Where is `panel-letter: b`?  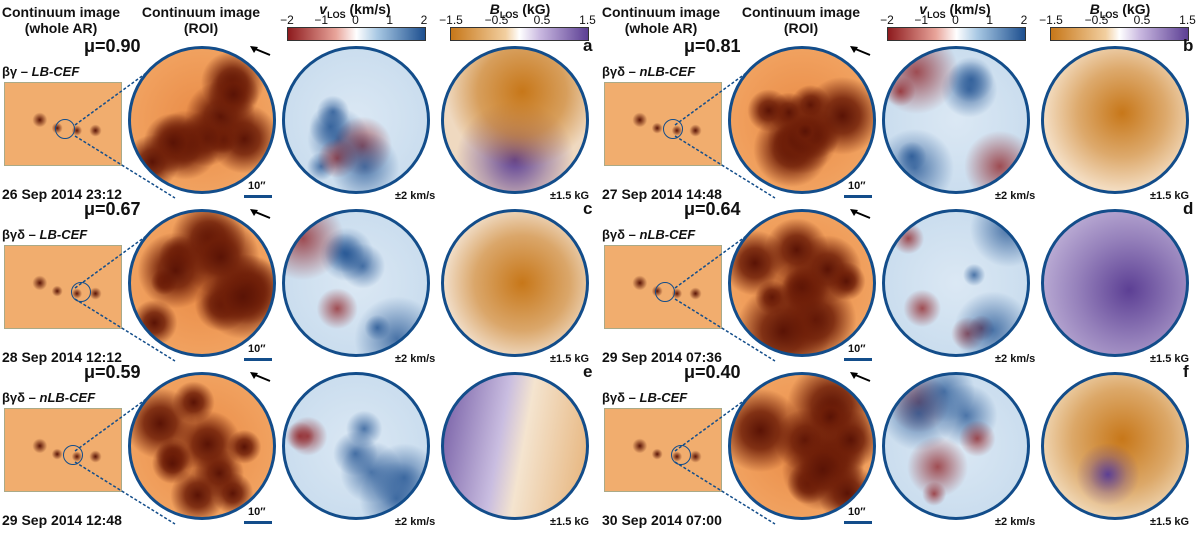 panel-letter: b is located at coordinates (1188, 46).